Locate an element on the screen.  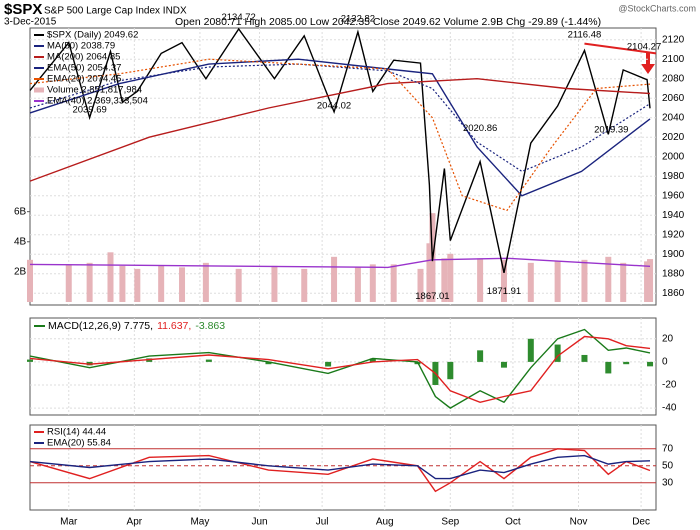
y-tick-label: 1860 is located at coordinates (673, 293).